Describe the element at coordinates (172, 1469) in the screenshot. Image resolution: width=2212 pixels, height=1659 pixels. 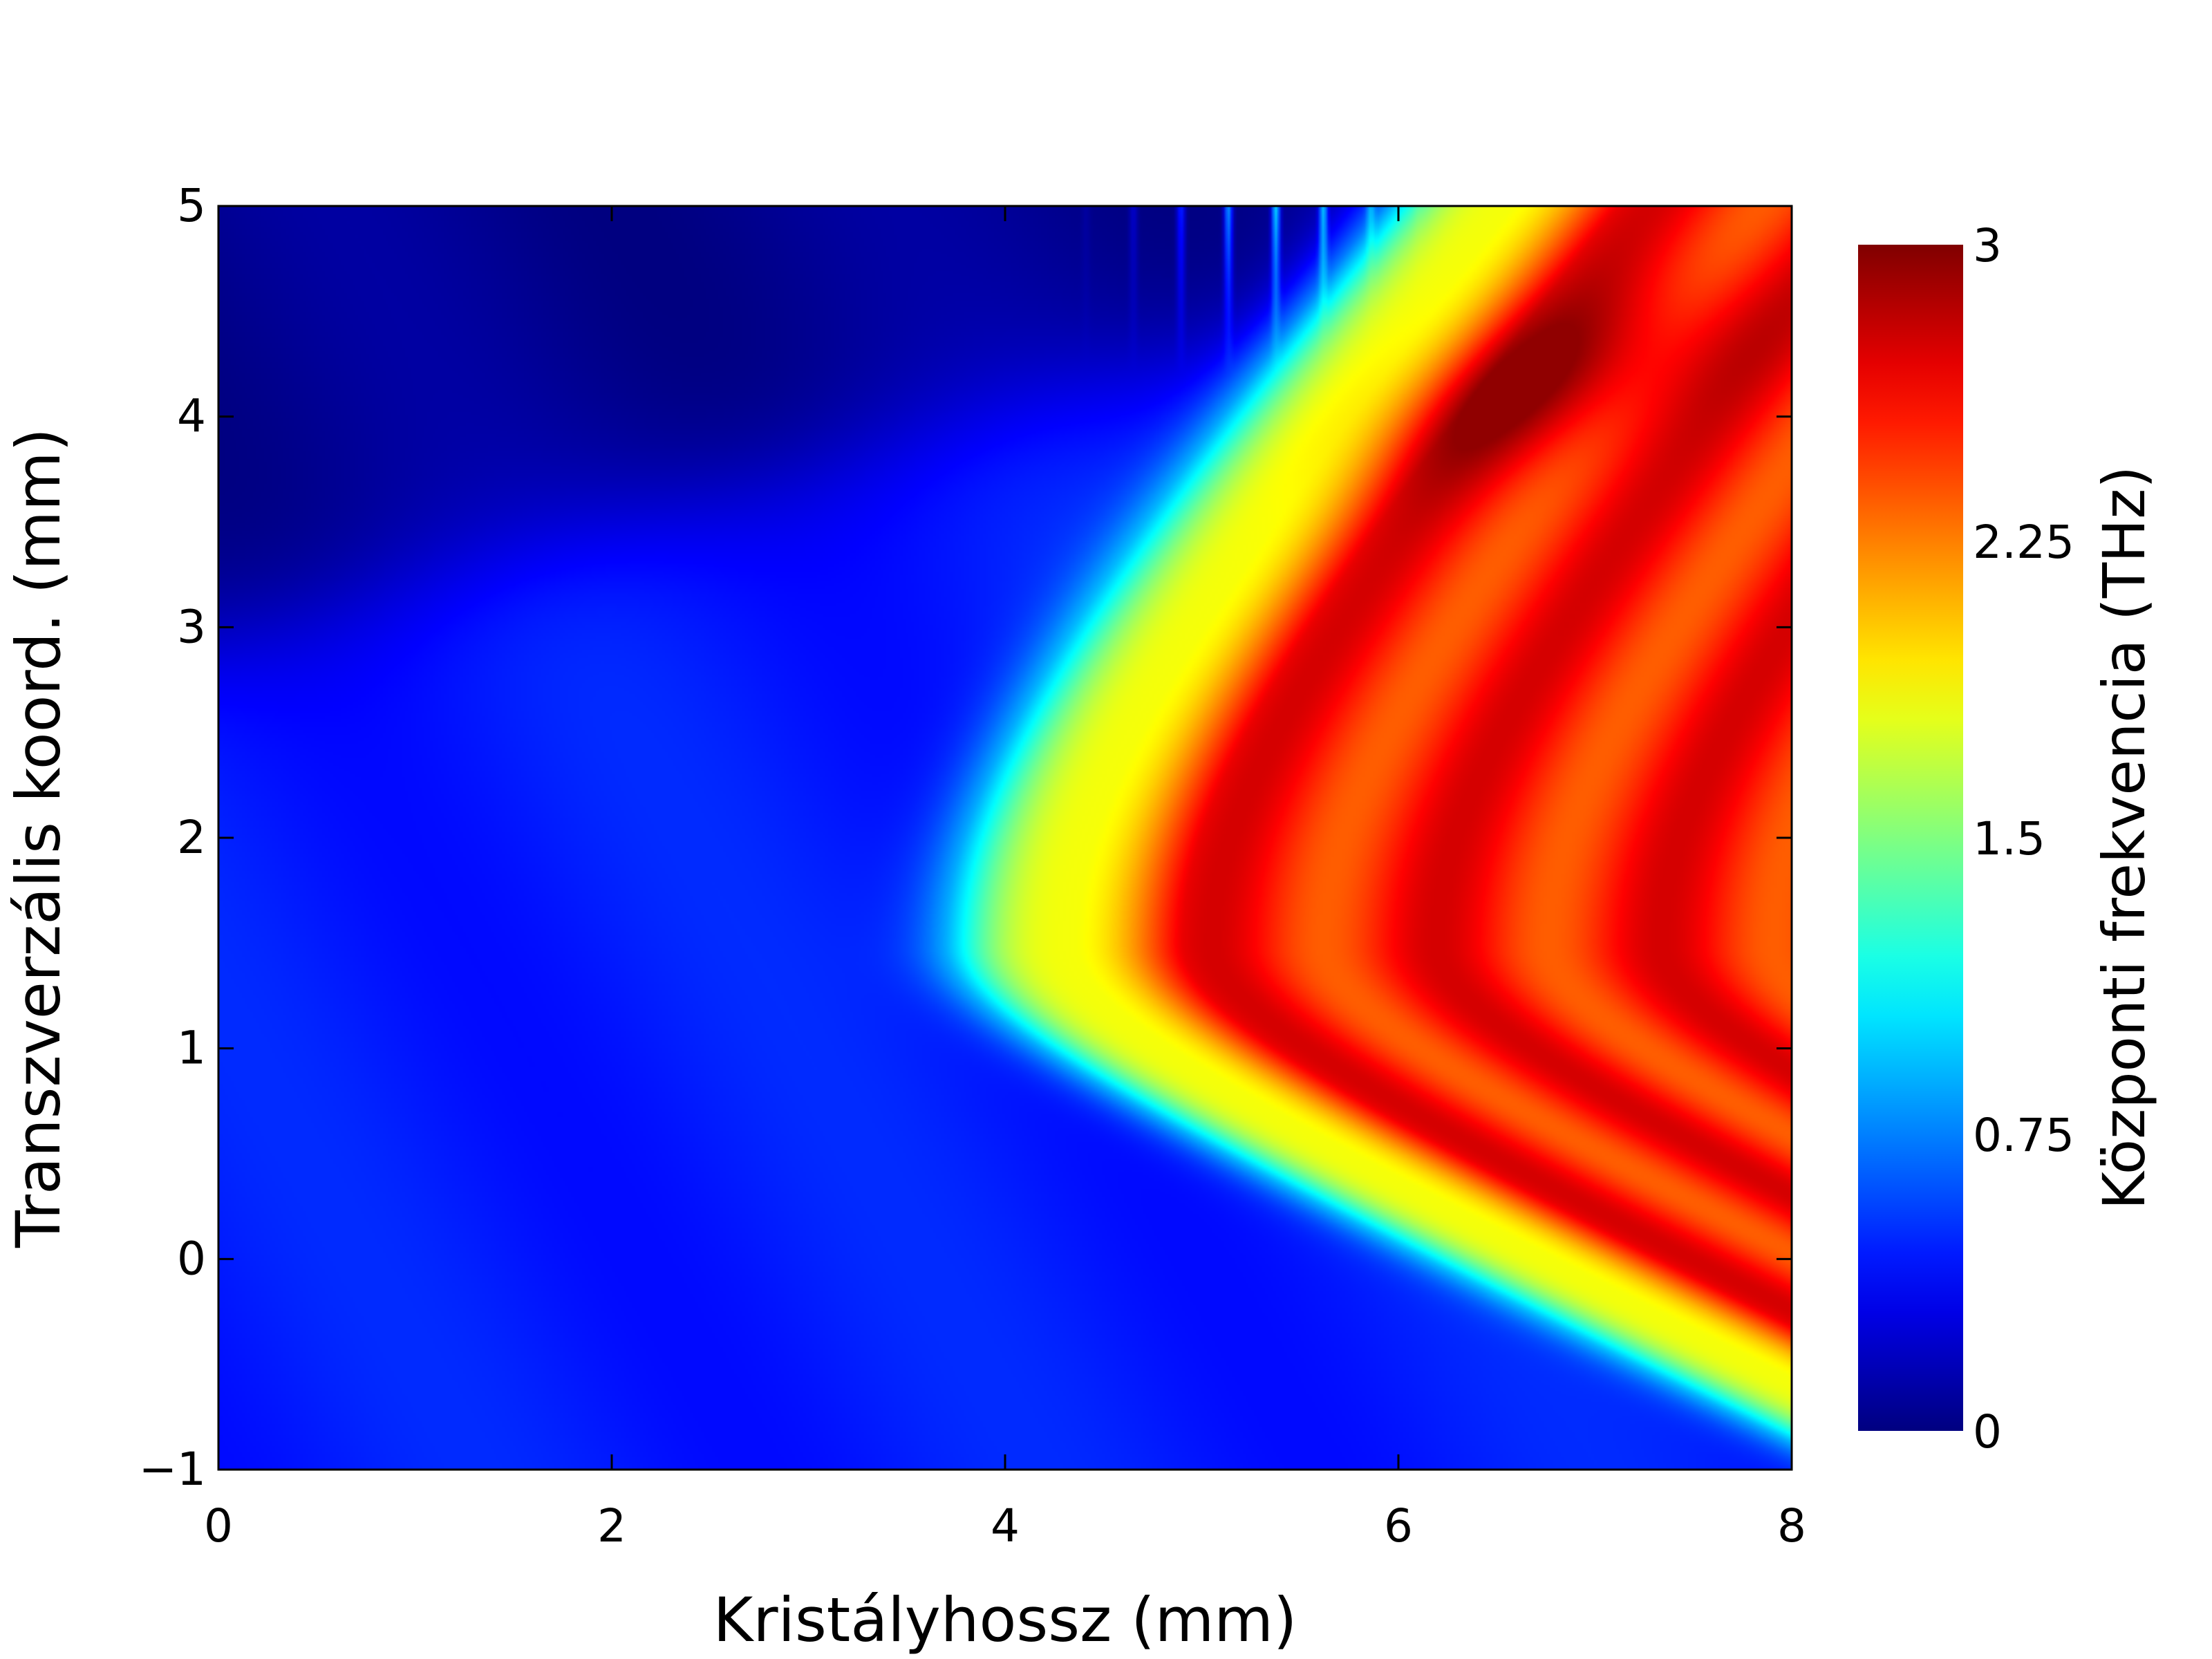
I see `y-tick-label: −1` at that location.